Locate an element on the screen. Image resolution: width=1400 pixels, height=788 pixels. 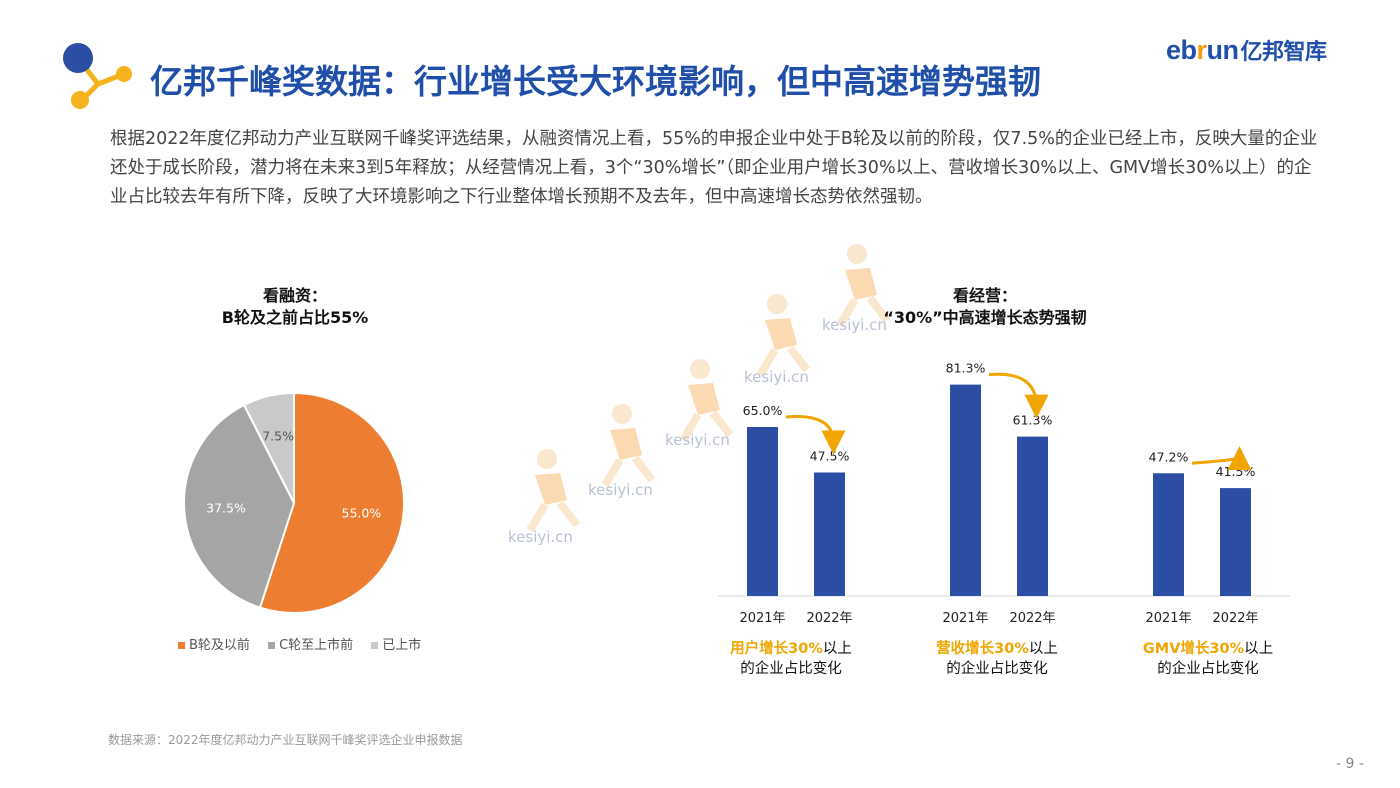
legend-label: C轮至上市前 is located at coordinates (316, 645).